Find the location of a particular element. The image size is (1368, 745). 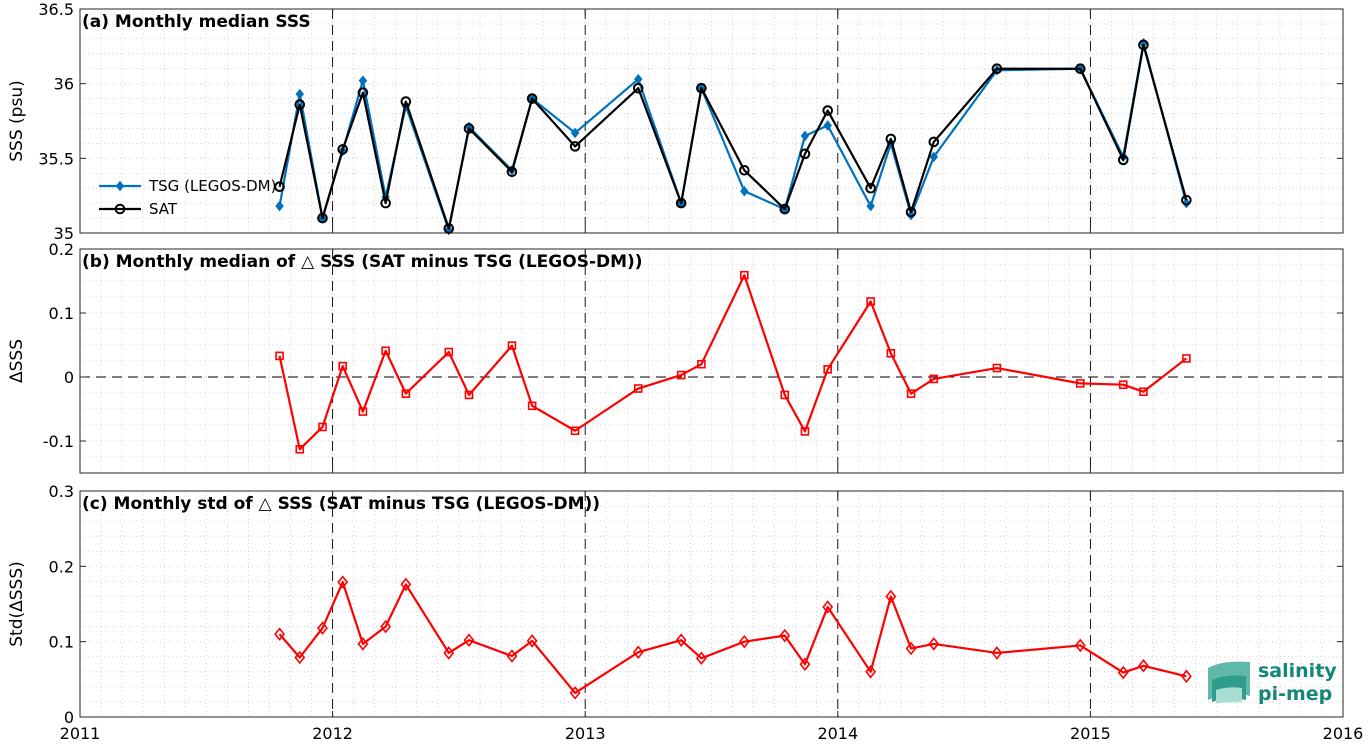

y-tick-label: 0.1 is located at coordinates (61, 313).